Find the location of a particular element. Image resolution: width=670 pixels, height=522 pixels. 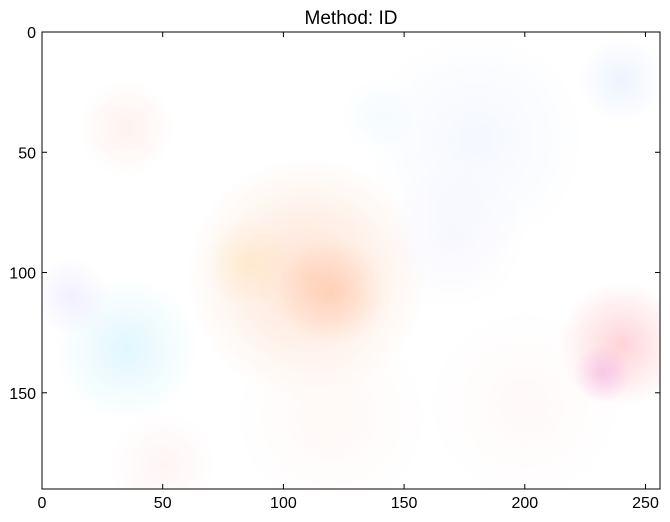

y-tick-label: 0 is located at coordinates (31, 33).